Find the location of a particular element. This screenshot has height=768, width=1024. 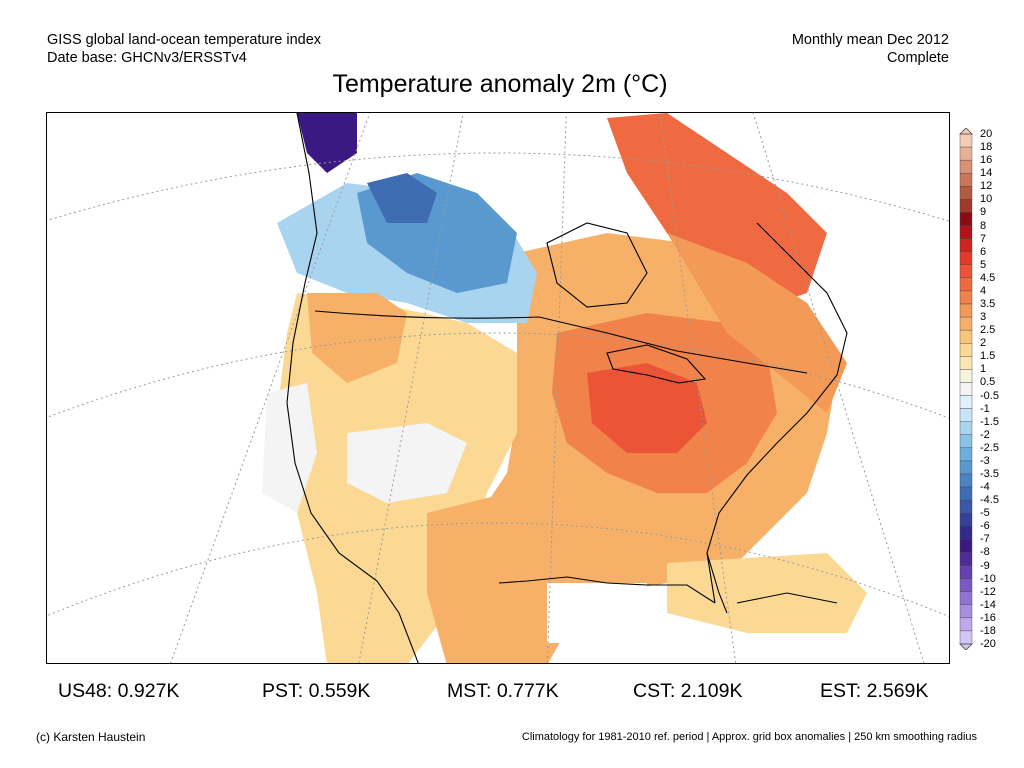

anomaly-field-mexico-orange is located at coordinates (502, 578).